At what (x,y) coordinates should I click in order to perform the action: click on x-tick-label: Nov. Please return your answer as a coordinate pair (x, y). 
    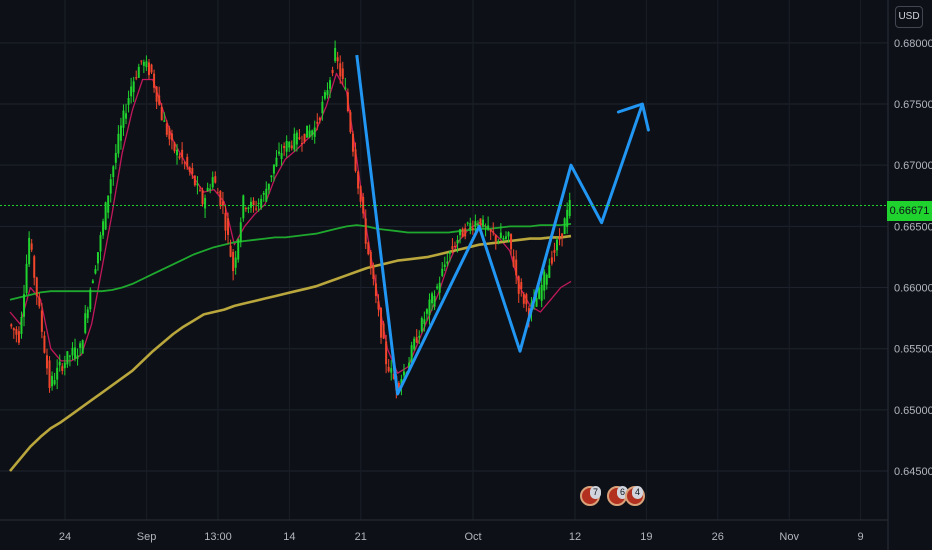
    Looking at the image, I should click on (789, 537).